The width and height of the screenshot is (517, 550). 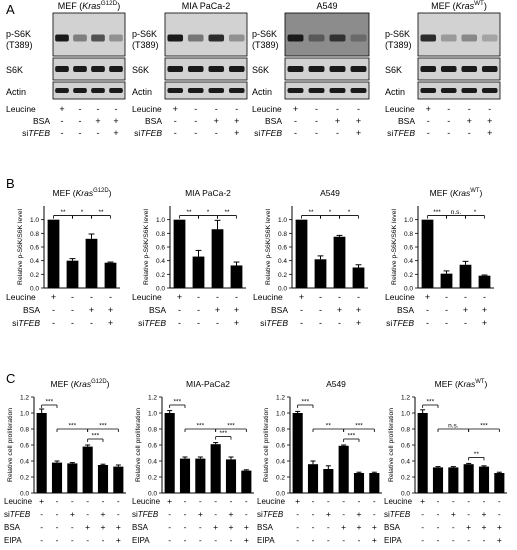 What do you see at coordinates (326, 6) in the screenshot?
I see `blot-title: A549` at bounding box center [326, 6].